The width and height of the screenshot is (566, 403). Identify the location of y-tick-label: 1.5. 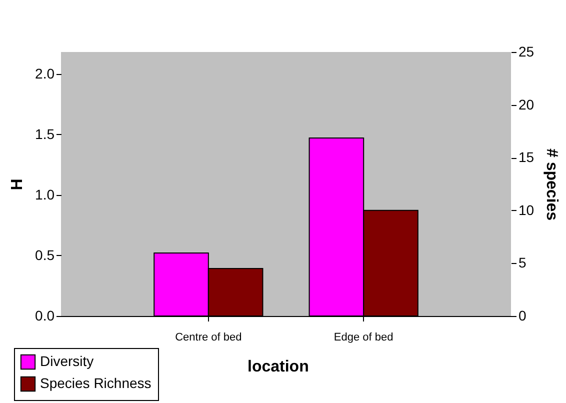
(45, 134).